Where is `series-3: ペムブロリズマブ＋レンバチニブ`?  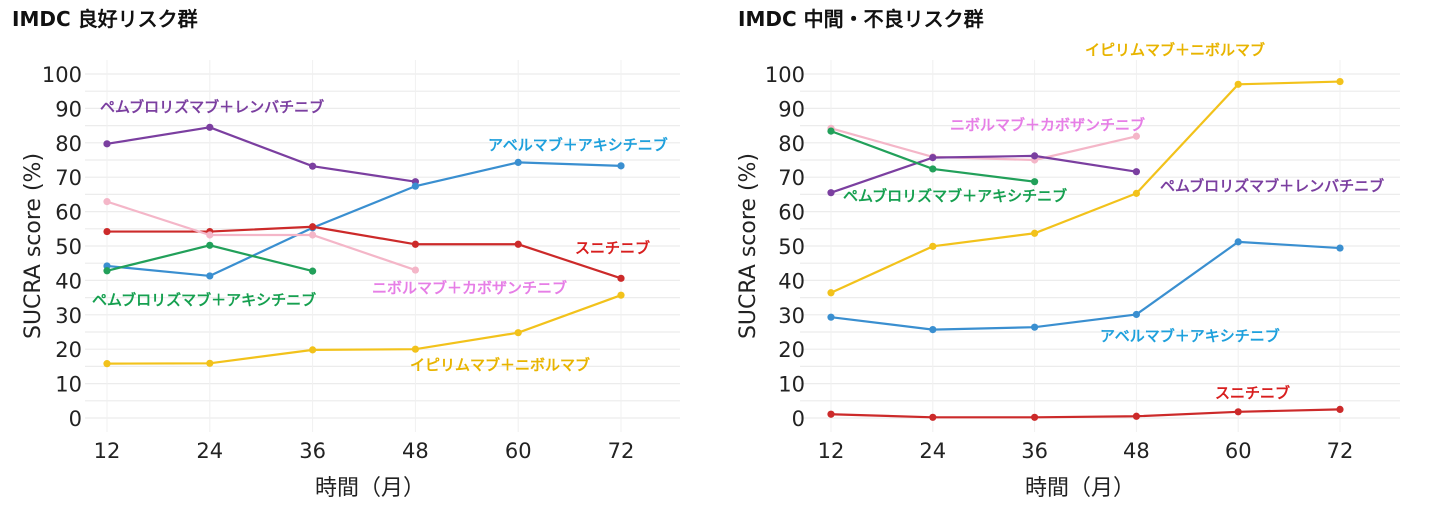
series-3: ペムブロリズマブ＋レンバチニブ is located at coordinates (1105, 174).